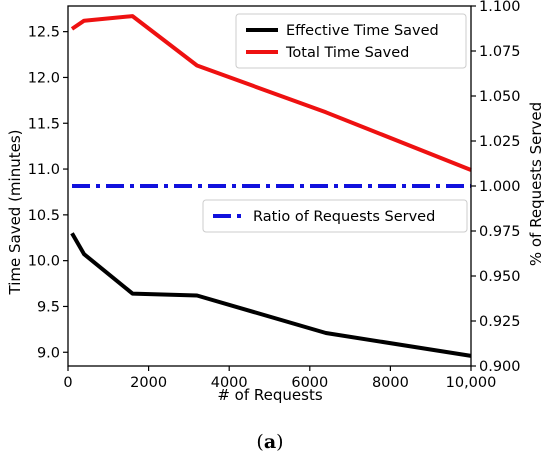 This screenshot has height=462, width=550. What do you see at coordinates (500, 7) in the screenshot?
I see `y-right-tick-label-8: 1.100` at bounding box center [500, 7].